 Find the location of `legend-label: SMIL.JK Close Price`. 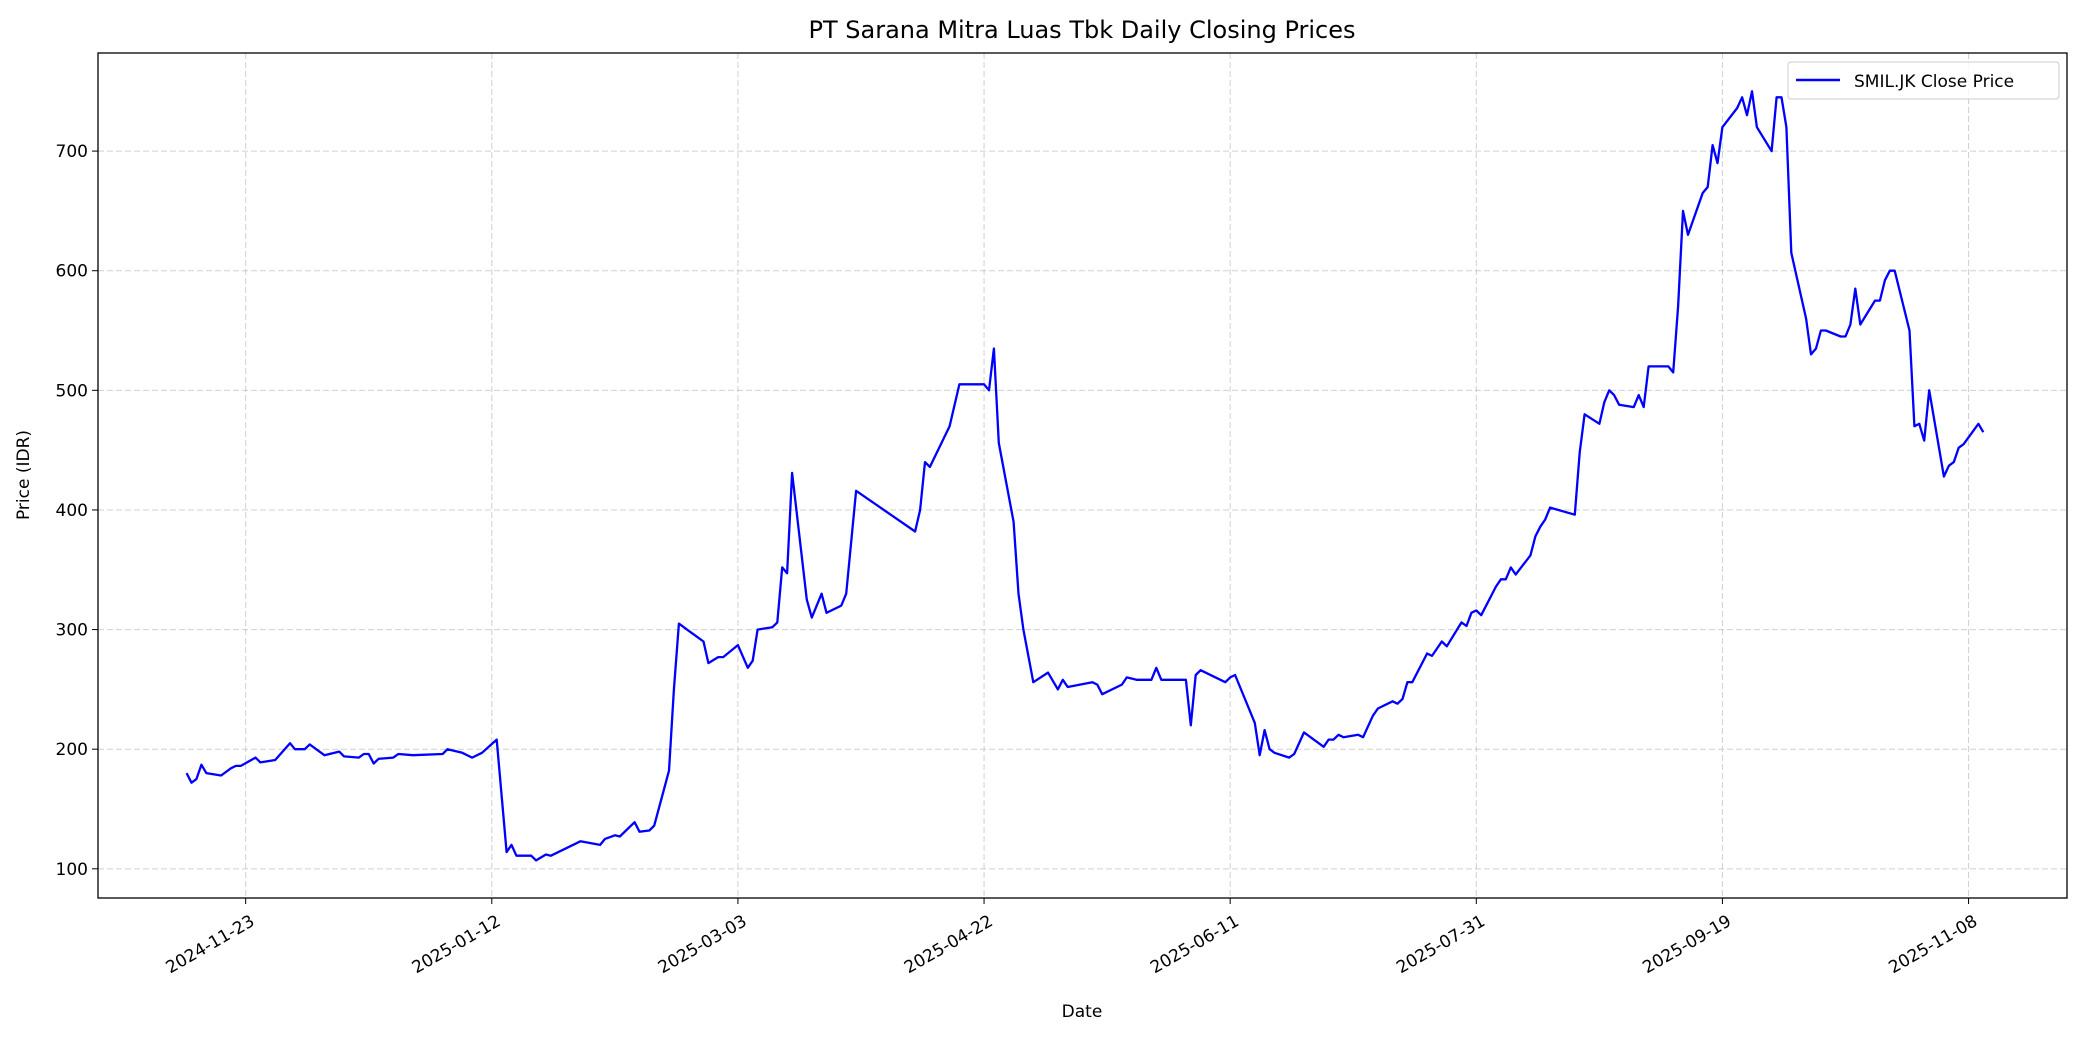

legend-label: SMIL.JK Close Price is located at coordinates (1934, 82).